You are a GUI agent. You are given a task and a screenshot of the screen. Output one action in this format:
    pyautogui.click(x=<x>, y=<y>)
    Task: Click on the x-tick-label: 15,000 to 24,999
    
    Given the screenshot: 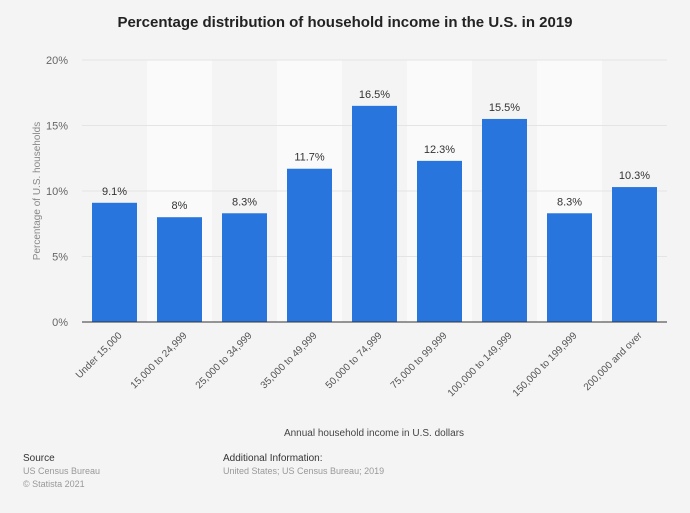 What is the action you would take?
    pyautogui.click(x=159, y=360)
    